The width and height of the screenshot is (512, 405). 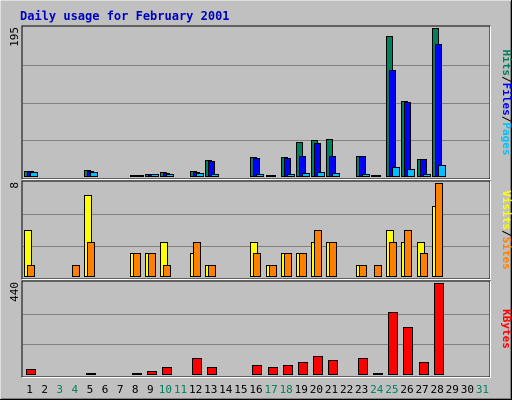 What do you see at coordinates (14, 185) in the screenshot?
I see `y-max-label: 8` at bounding box center [14, 185].